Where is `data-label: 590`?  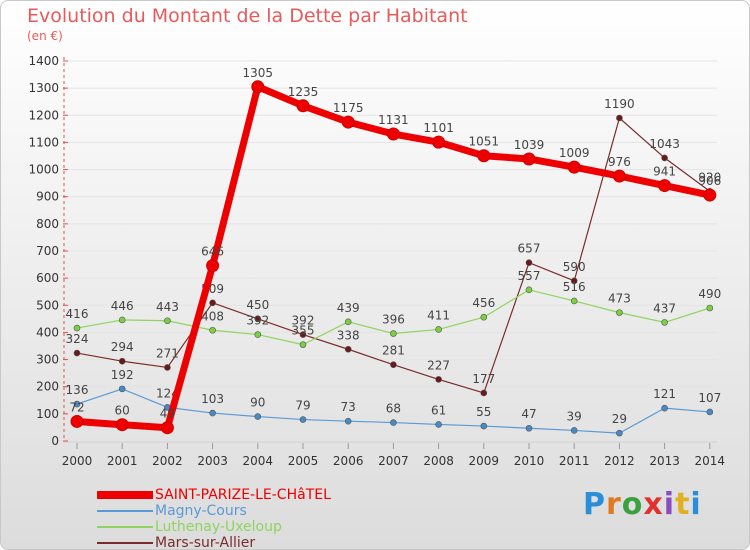
data-label: 590 is located at coordinates (574, 267).